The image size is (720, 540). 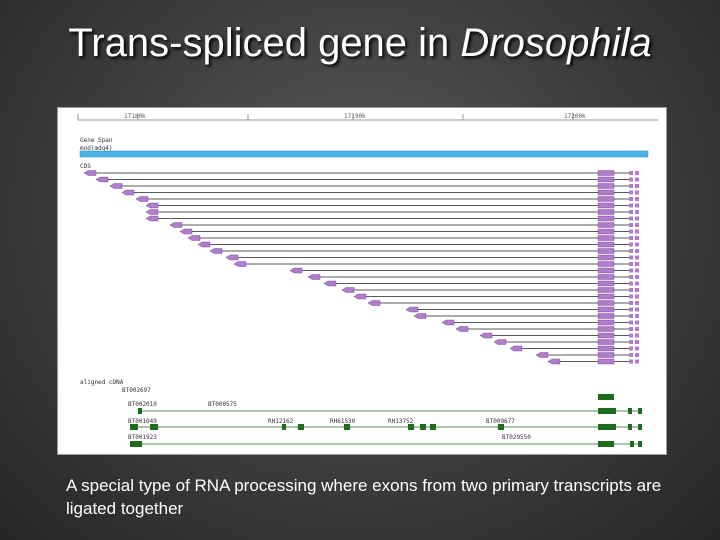 I want to click on gene-span-bar, so click(x=364, y=154).